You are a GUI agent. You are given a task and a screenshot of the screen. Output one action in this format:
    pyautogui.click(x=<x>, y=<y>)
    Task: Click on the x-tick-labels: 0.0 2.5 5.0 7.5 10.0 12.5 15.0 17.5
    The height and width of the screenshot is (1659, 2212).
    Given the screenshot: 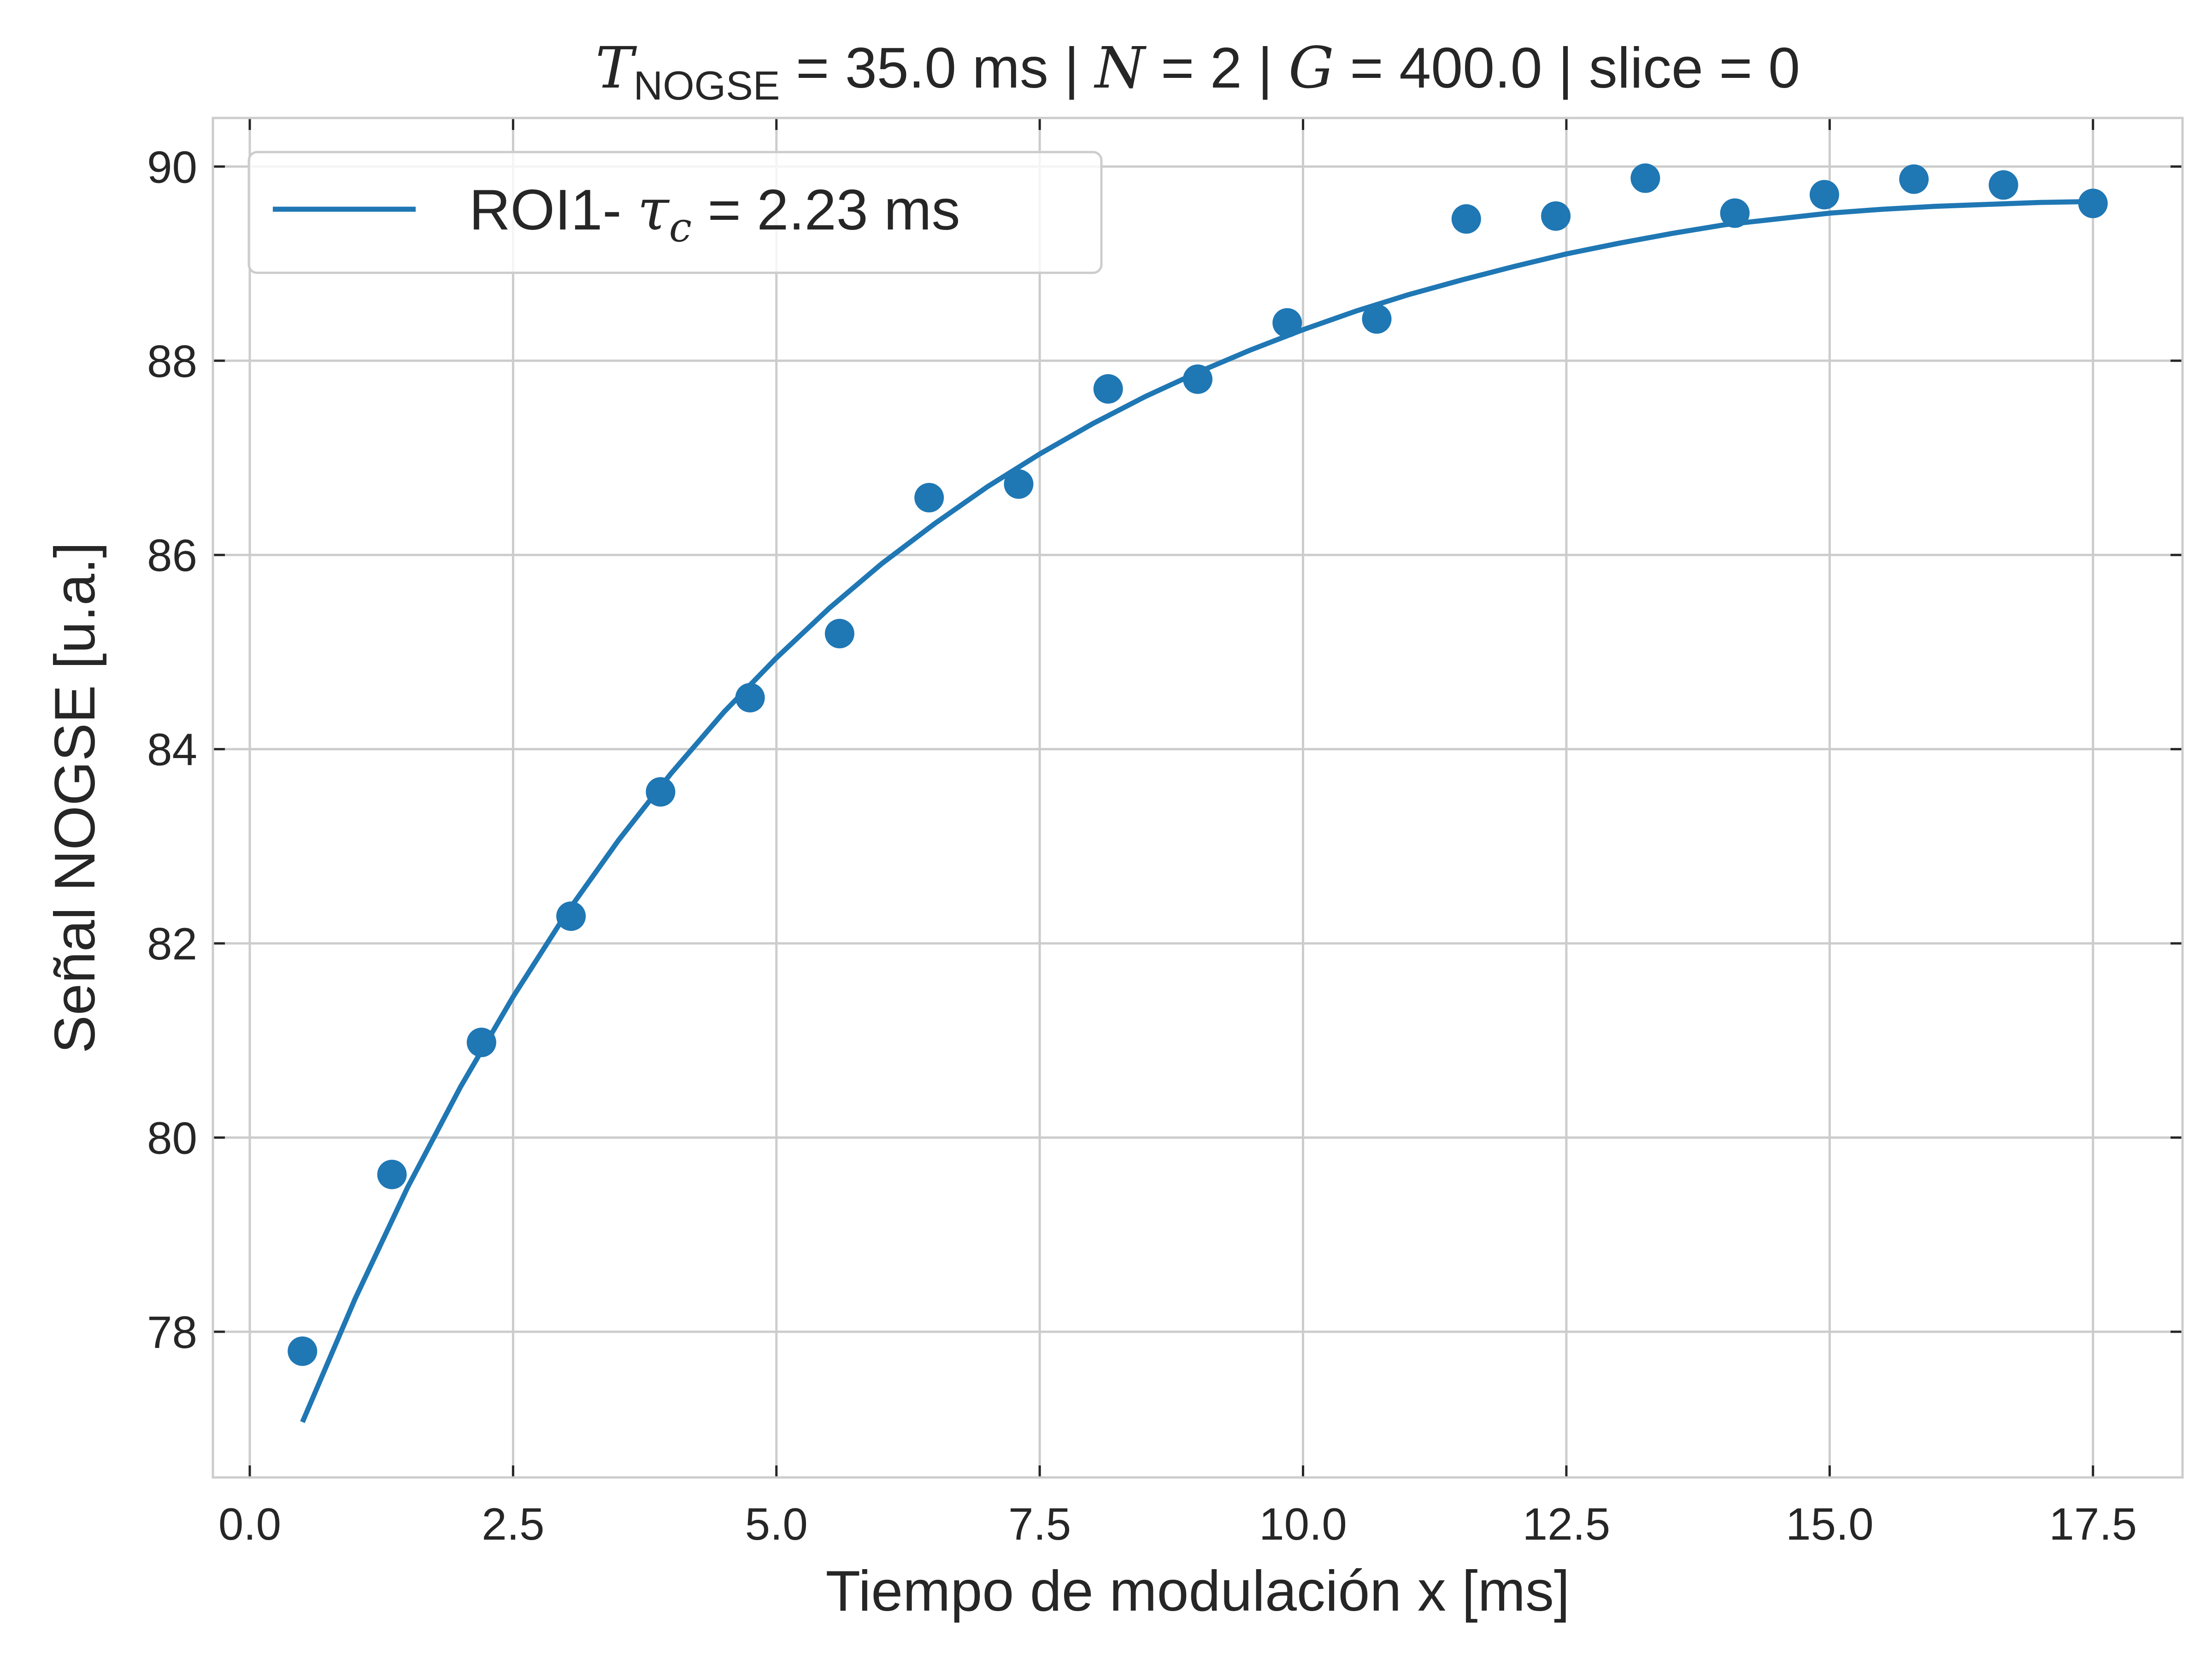 What is the action you would take?
    pyautogui.click(x=1177, y=1524)
    